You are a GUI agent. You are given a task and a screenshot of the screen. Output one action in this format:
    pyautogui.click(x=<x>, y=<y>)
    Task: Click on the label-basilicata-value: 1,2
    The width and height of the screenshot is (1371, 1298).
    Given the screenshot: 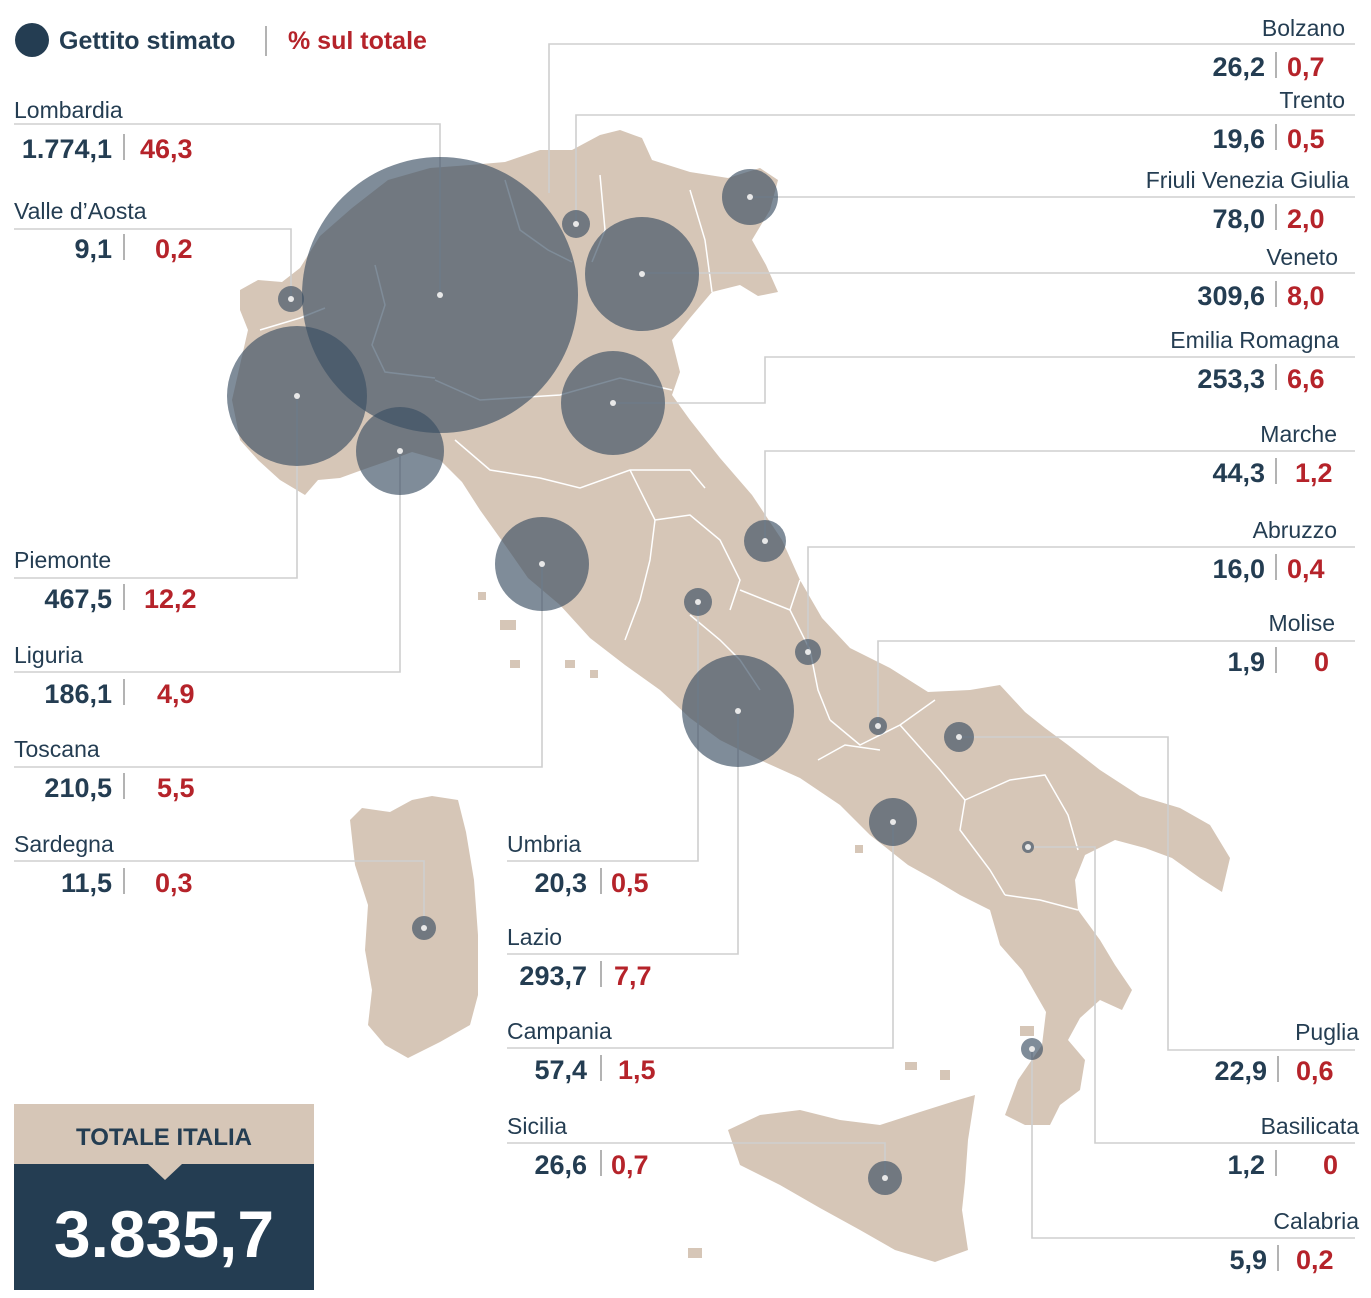 What is the action you would take?
    pyautogui.click(x=1246, y=1165)
    